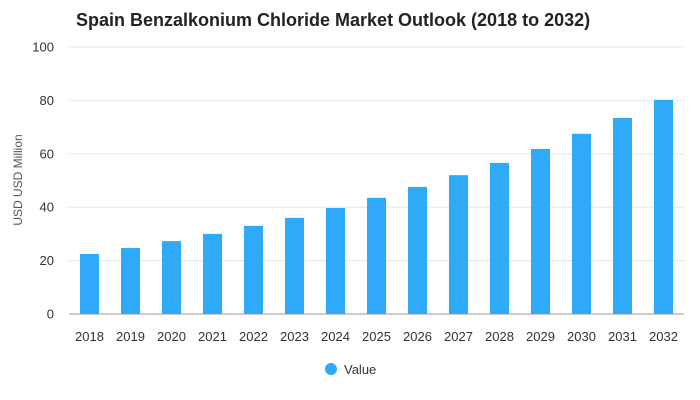 The width and height of the screenshot is (700, 400). Describe the element at coordinates (458, 336) in the screenshot. I see `x-tick-label: 2027` at that location.